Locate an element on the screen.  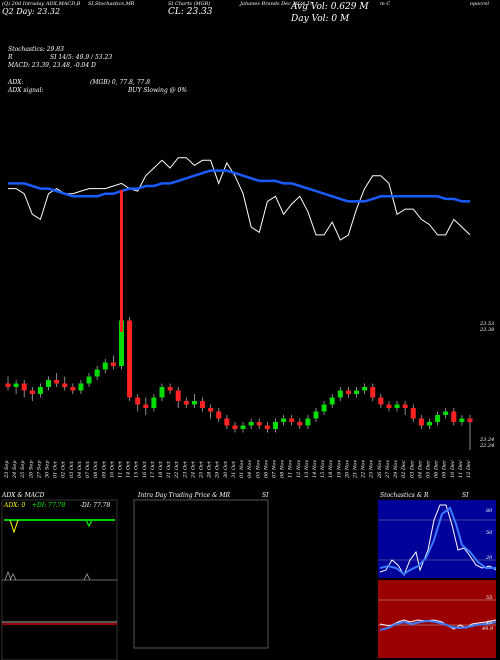
price-label-a: 23.53 is located at coordinates (487, 324).